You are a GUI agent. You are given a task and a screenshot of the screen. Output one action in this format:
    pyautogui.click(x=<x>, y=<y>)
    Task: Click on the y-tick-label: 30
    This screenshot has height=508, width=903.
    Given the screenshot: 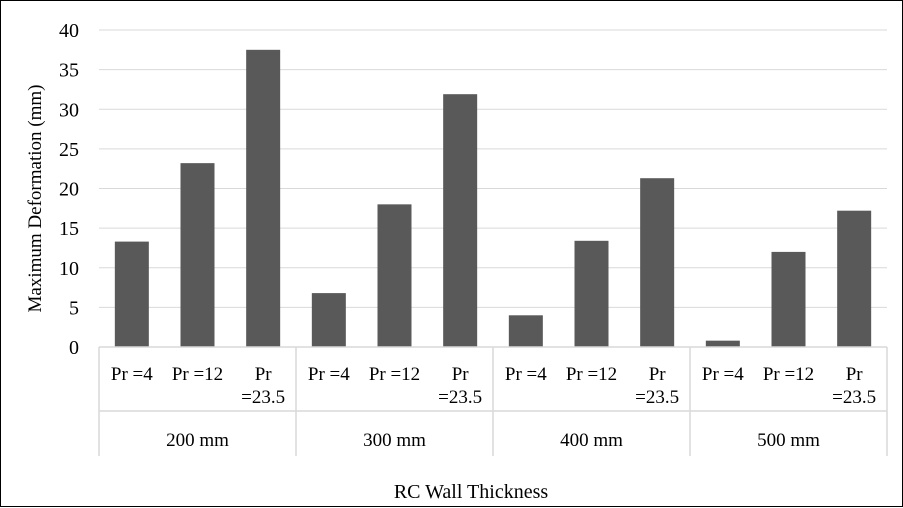 What is the action you would take?
    pyautogui.click(x=69, y=110)
    